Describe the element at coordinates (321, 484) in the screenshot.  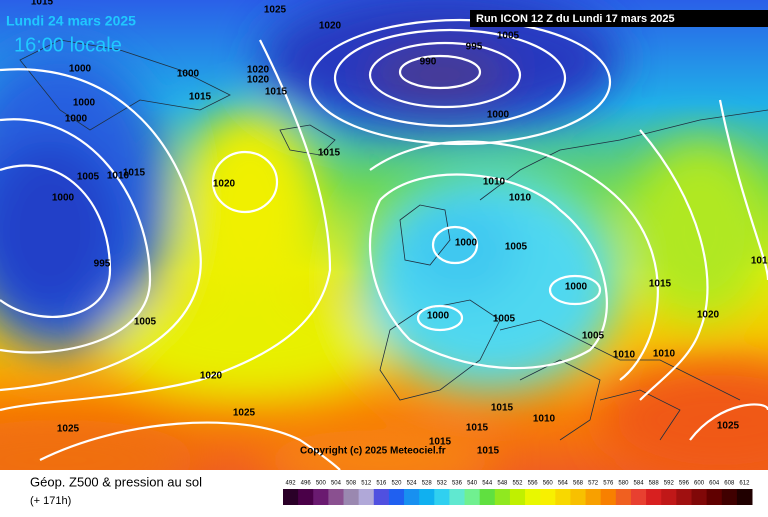
I see `legend-label: 500` at that location.